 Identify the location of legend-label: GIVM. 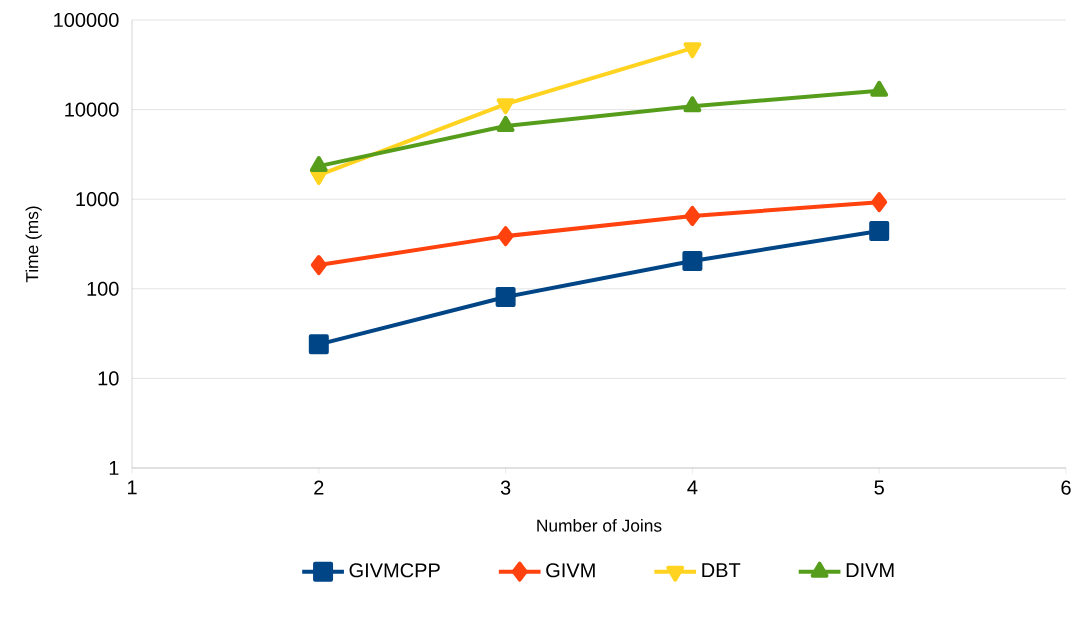
(570, 570).